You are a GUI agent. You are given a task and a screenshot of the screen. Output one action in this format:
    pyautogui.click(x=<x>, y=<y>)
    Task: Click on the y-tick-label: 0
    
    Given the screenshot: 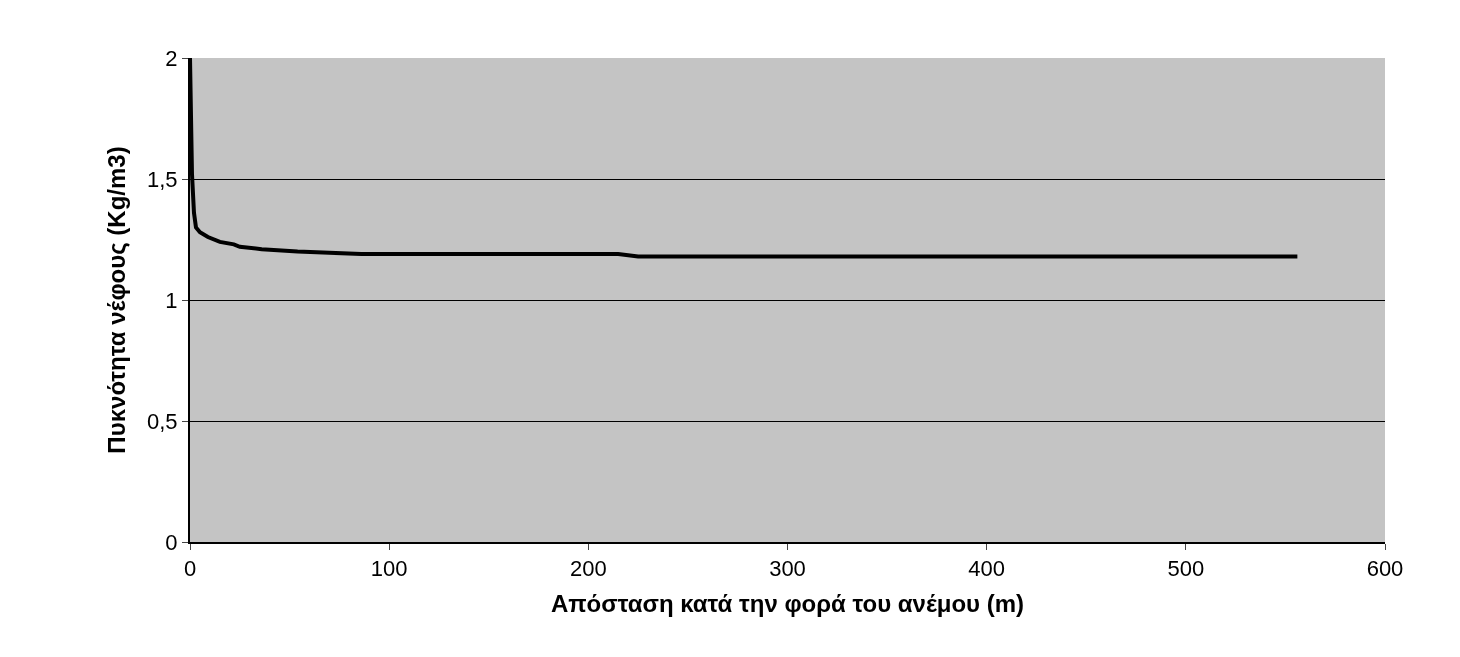 What is the action you would take?
    pyautogui.click(x=171, y=542)
    